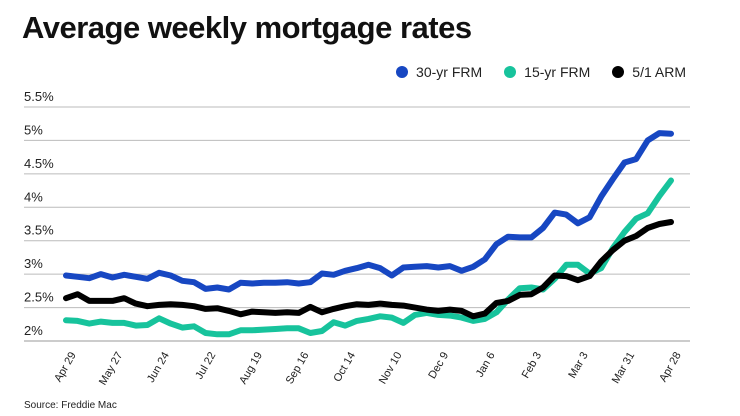  I want to click on x-tick-label: Feb 3, so click(532, 365).